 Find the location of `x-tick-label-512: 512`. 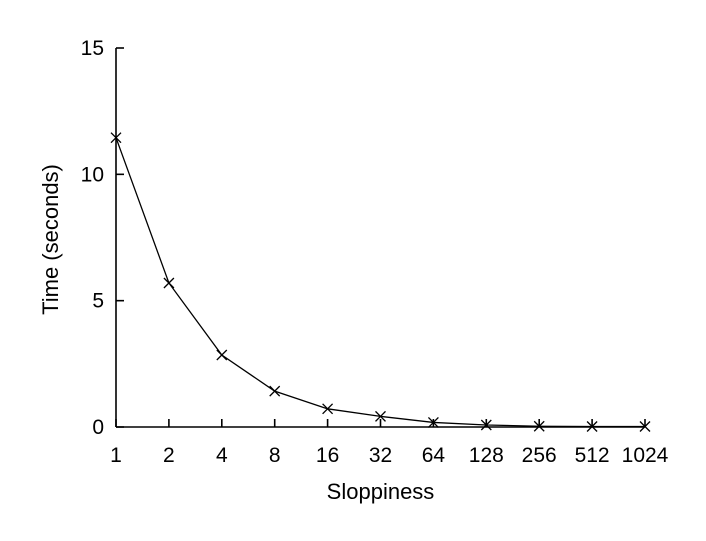

x-tick-label-512: 512 is located at coordinates (592, 455).